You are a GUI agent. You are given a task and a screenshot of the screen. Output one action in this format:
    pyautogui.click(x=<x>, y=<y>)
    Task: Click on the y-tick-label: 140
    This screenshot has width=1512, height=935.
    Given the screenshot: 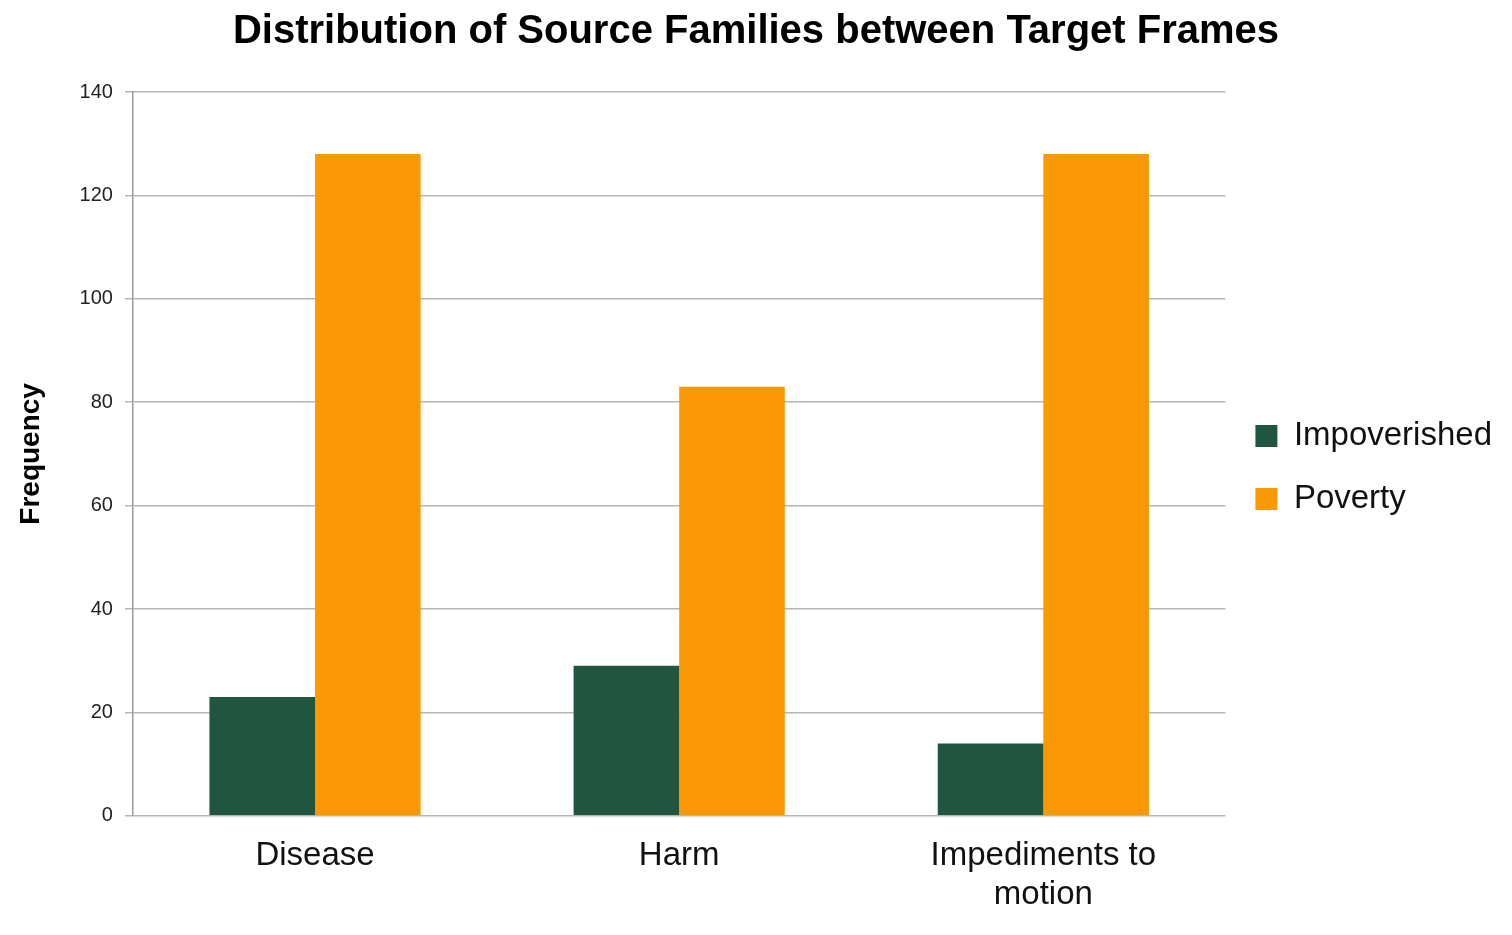 What is the action you would take?
    pyautogui.click(x=96, y=90)
    